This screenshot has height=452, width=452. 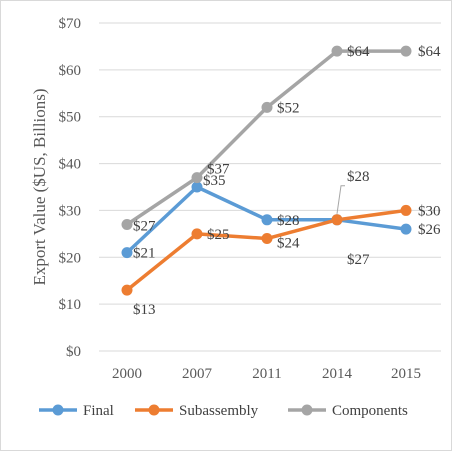 What do you see at coordinates (358, 177) in the screenshot?
I see `data-label-subassembly: $28` at bounding box center [358, 177].